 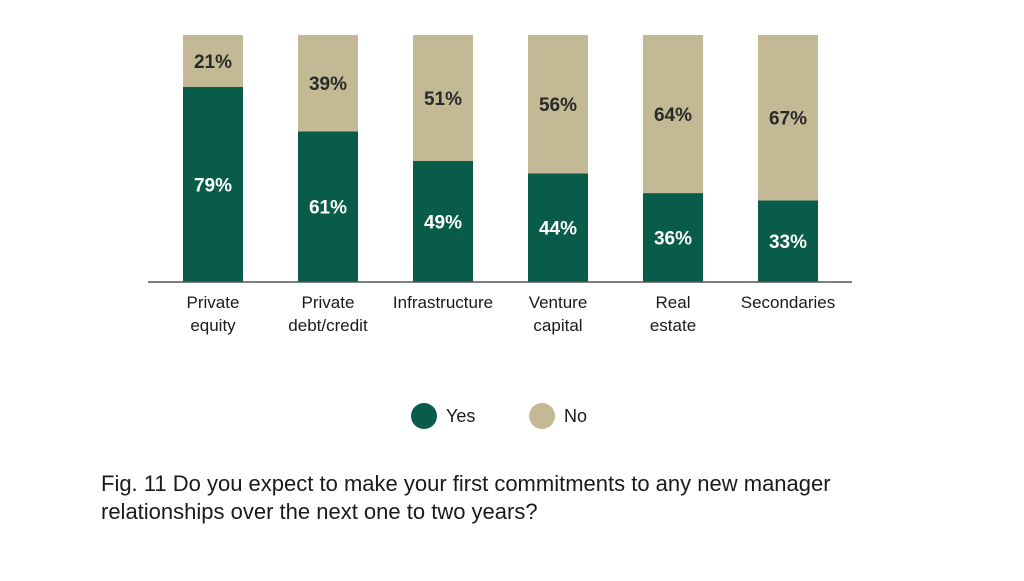 What do you see at coordinates (542, 416) in the screenshot?
I see `legend-swatch-no` at bounding box center [542, 416].